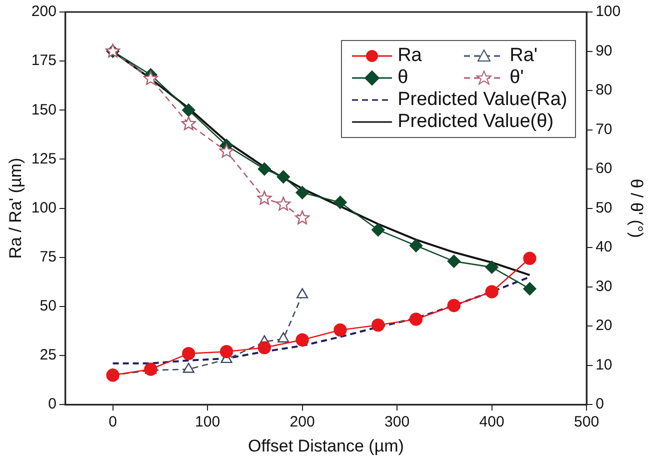  Describe the element at coordinates (112, 422) in the screenshot. I see `x-tick-label: 0` at that location.